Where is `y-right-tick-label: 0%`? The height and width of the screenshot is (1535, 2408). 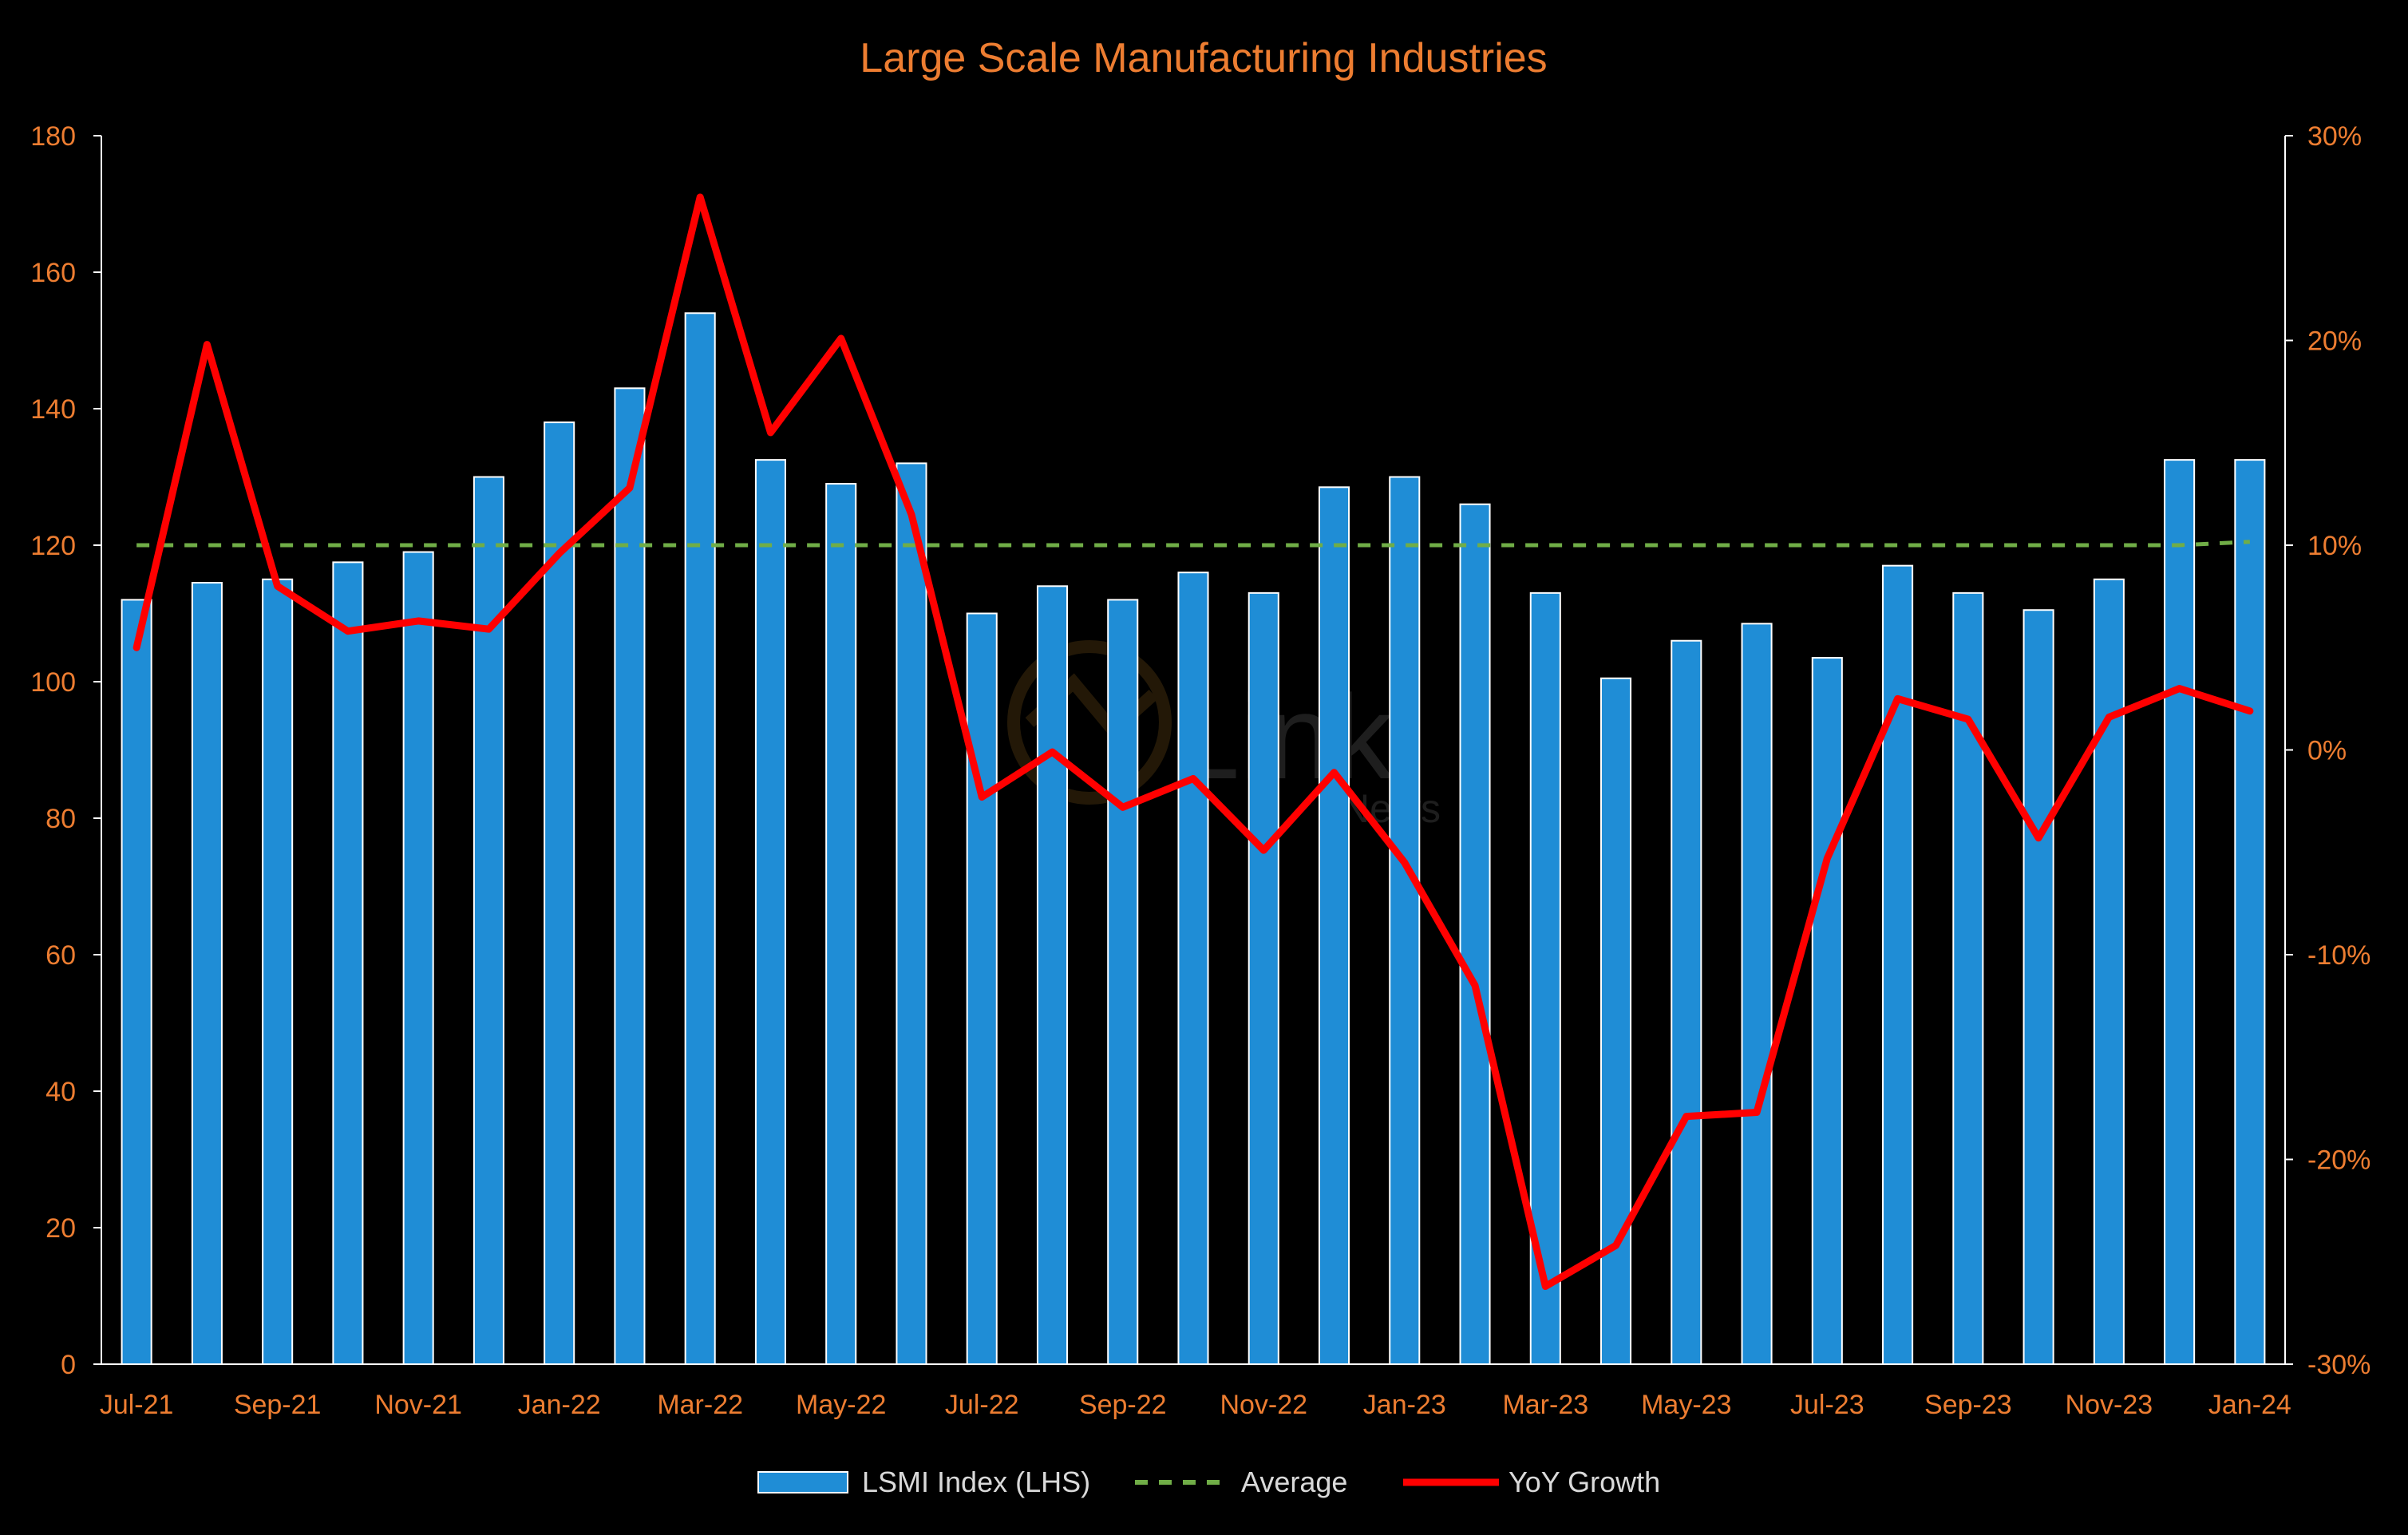 y-right-tick-label: 0% is located at coordinates (2327, 751).